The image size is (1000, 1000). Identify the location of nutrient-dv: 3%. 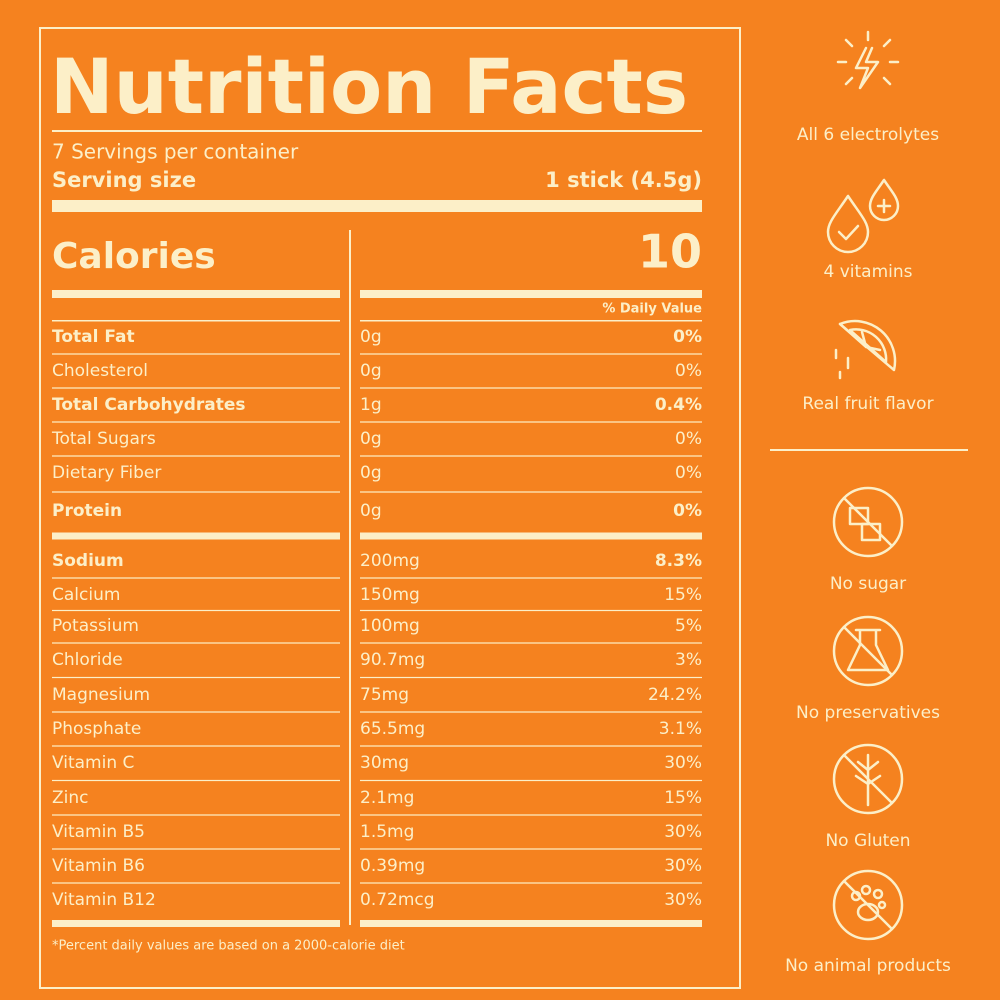
(688, 660).